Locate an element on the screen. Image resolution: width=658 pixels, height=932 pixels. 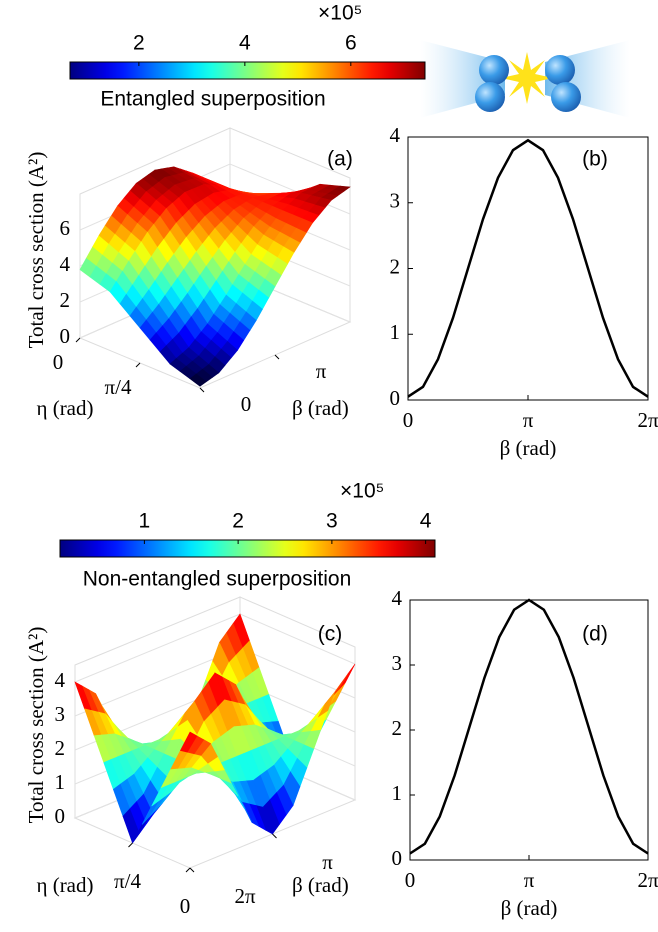
collision-icon is located at coordinates (525, 79).